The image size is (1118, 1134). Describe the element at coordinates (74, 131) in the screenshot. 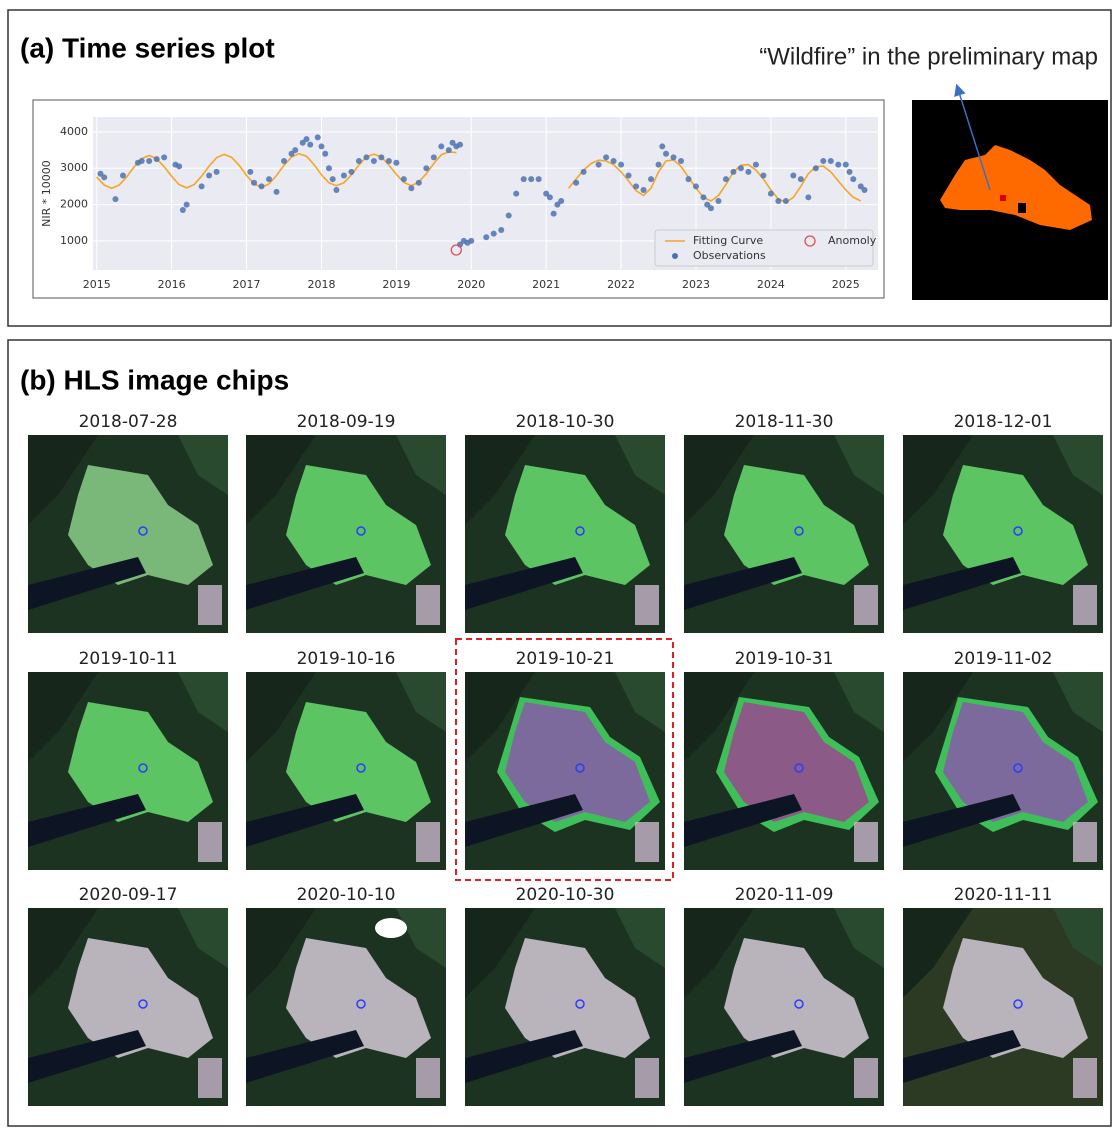

I see `y-tick-label: 4000` at that location.